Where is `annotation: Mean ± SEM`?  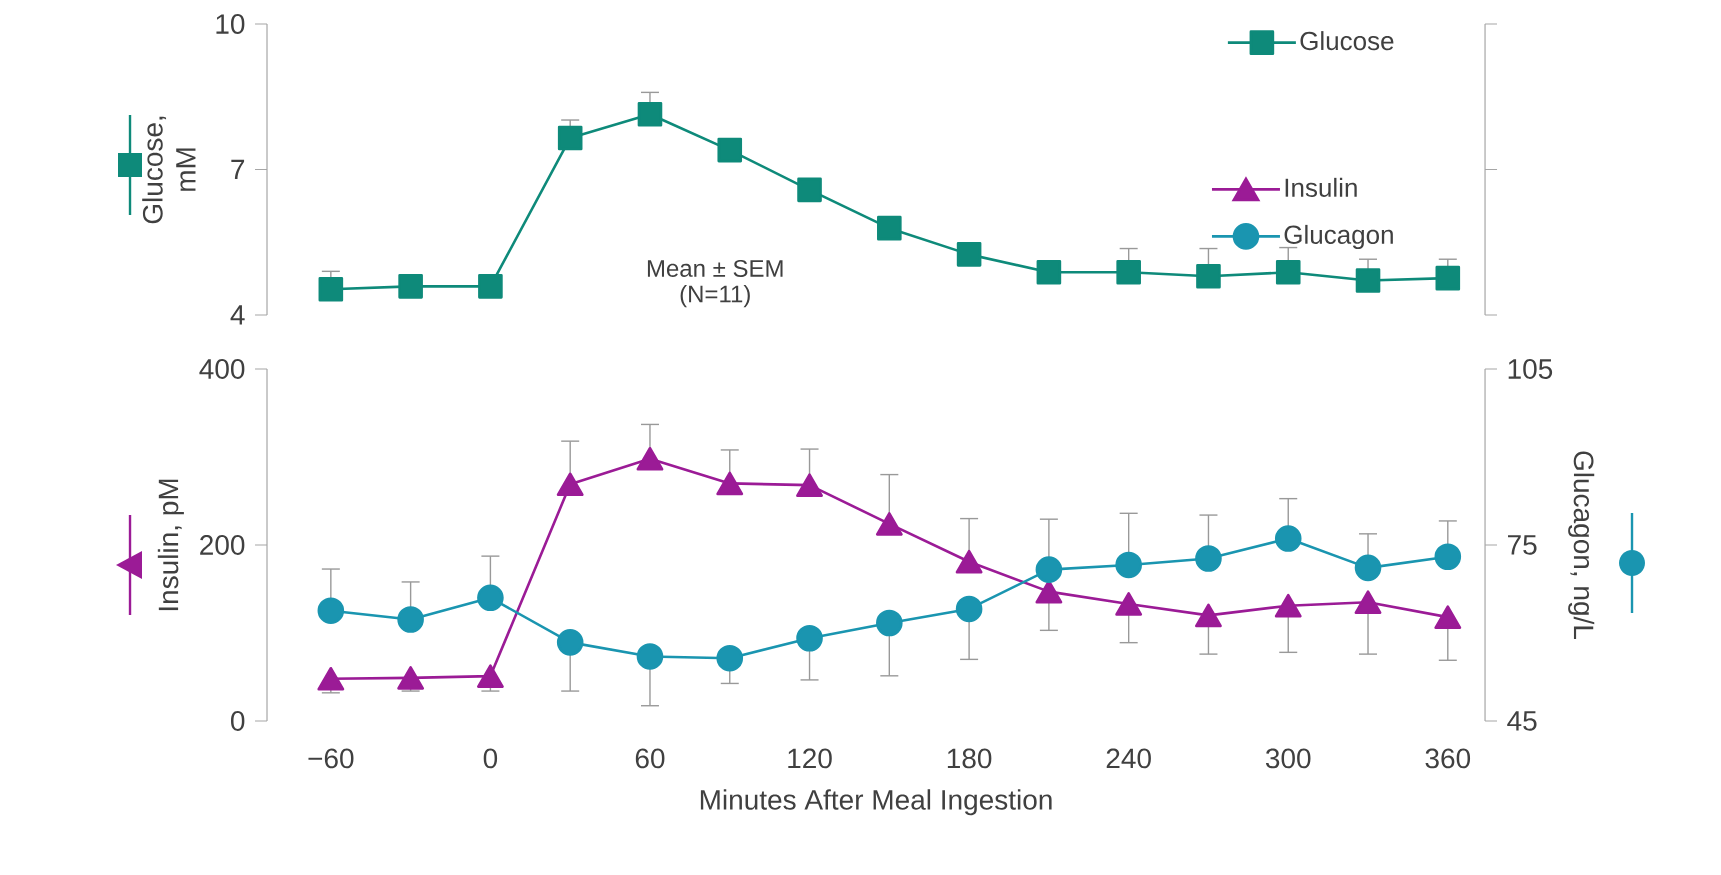
annotation: Mean ± SEM is located at coordinates (715, 268).